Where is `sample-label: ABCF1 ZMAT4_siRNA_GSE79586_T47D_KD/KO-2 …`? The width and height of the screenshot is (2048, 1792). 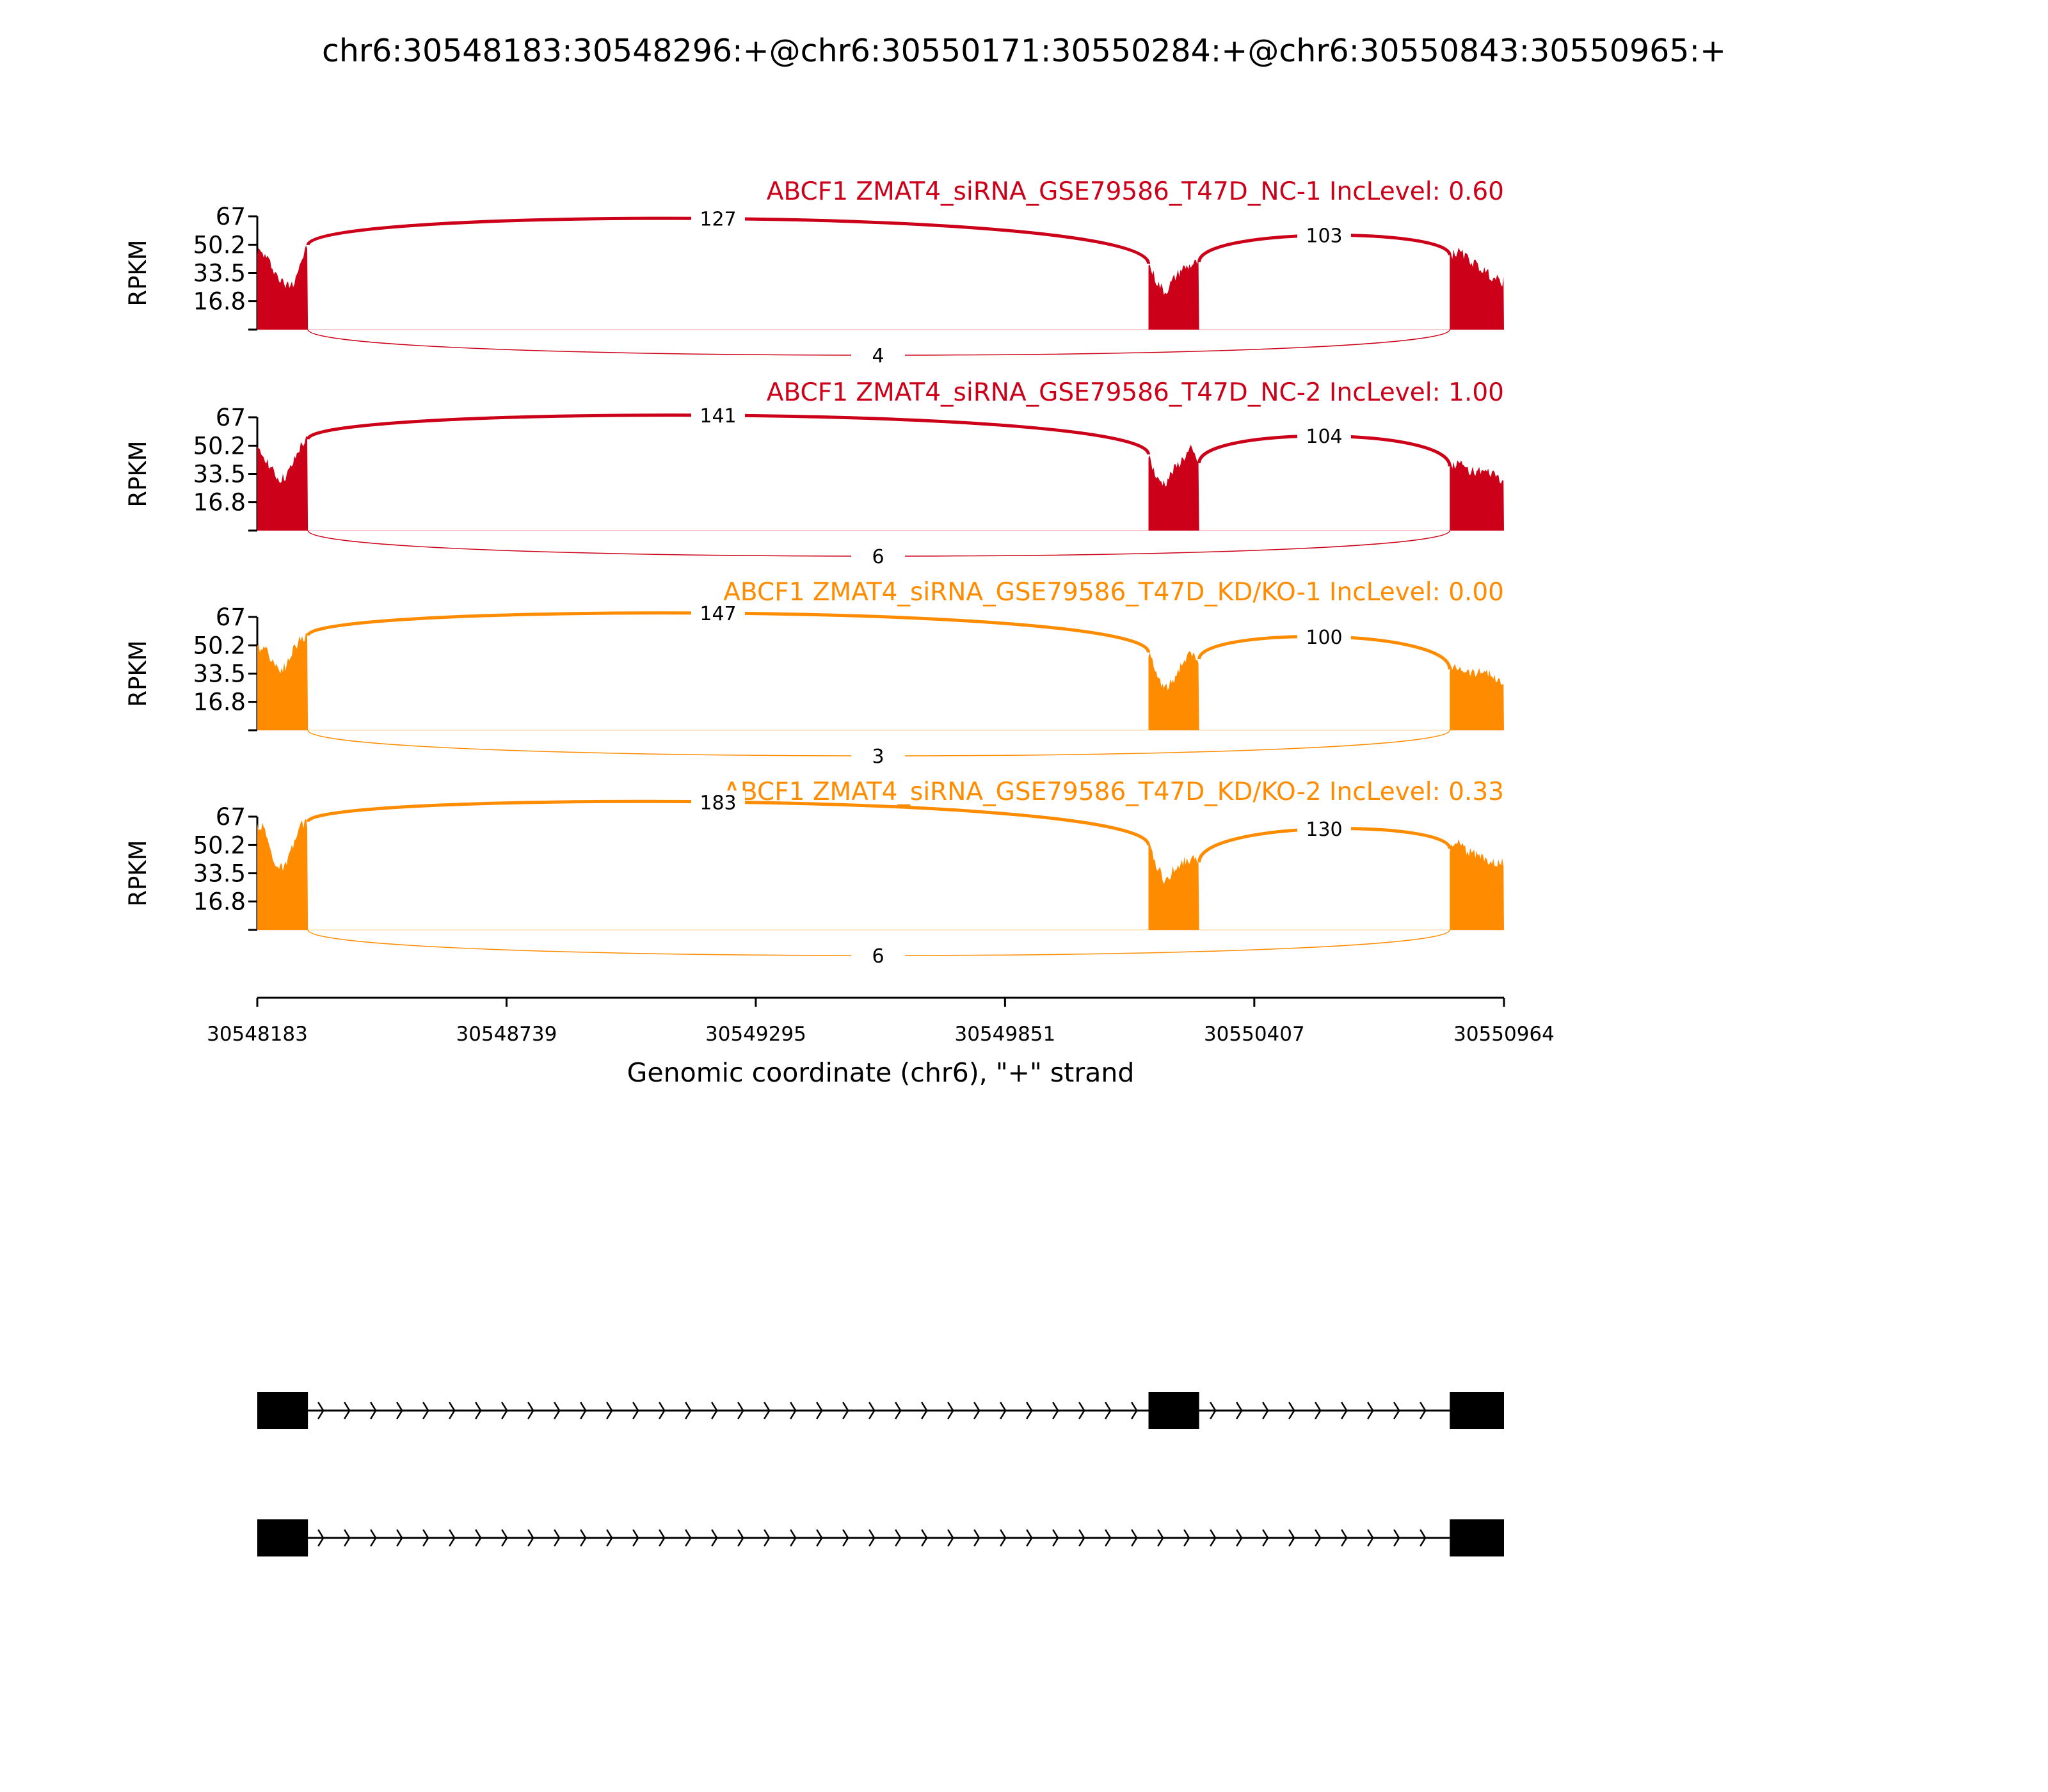 sample-label: ABCF1 ZMAT4_siRNA_GSE79586_T47D_KD/KO-2 … is located at coordinates (1113, 792).